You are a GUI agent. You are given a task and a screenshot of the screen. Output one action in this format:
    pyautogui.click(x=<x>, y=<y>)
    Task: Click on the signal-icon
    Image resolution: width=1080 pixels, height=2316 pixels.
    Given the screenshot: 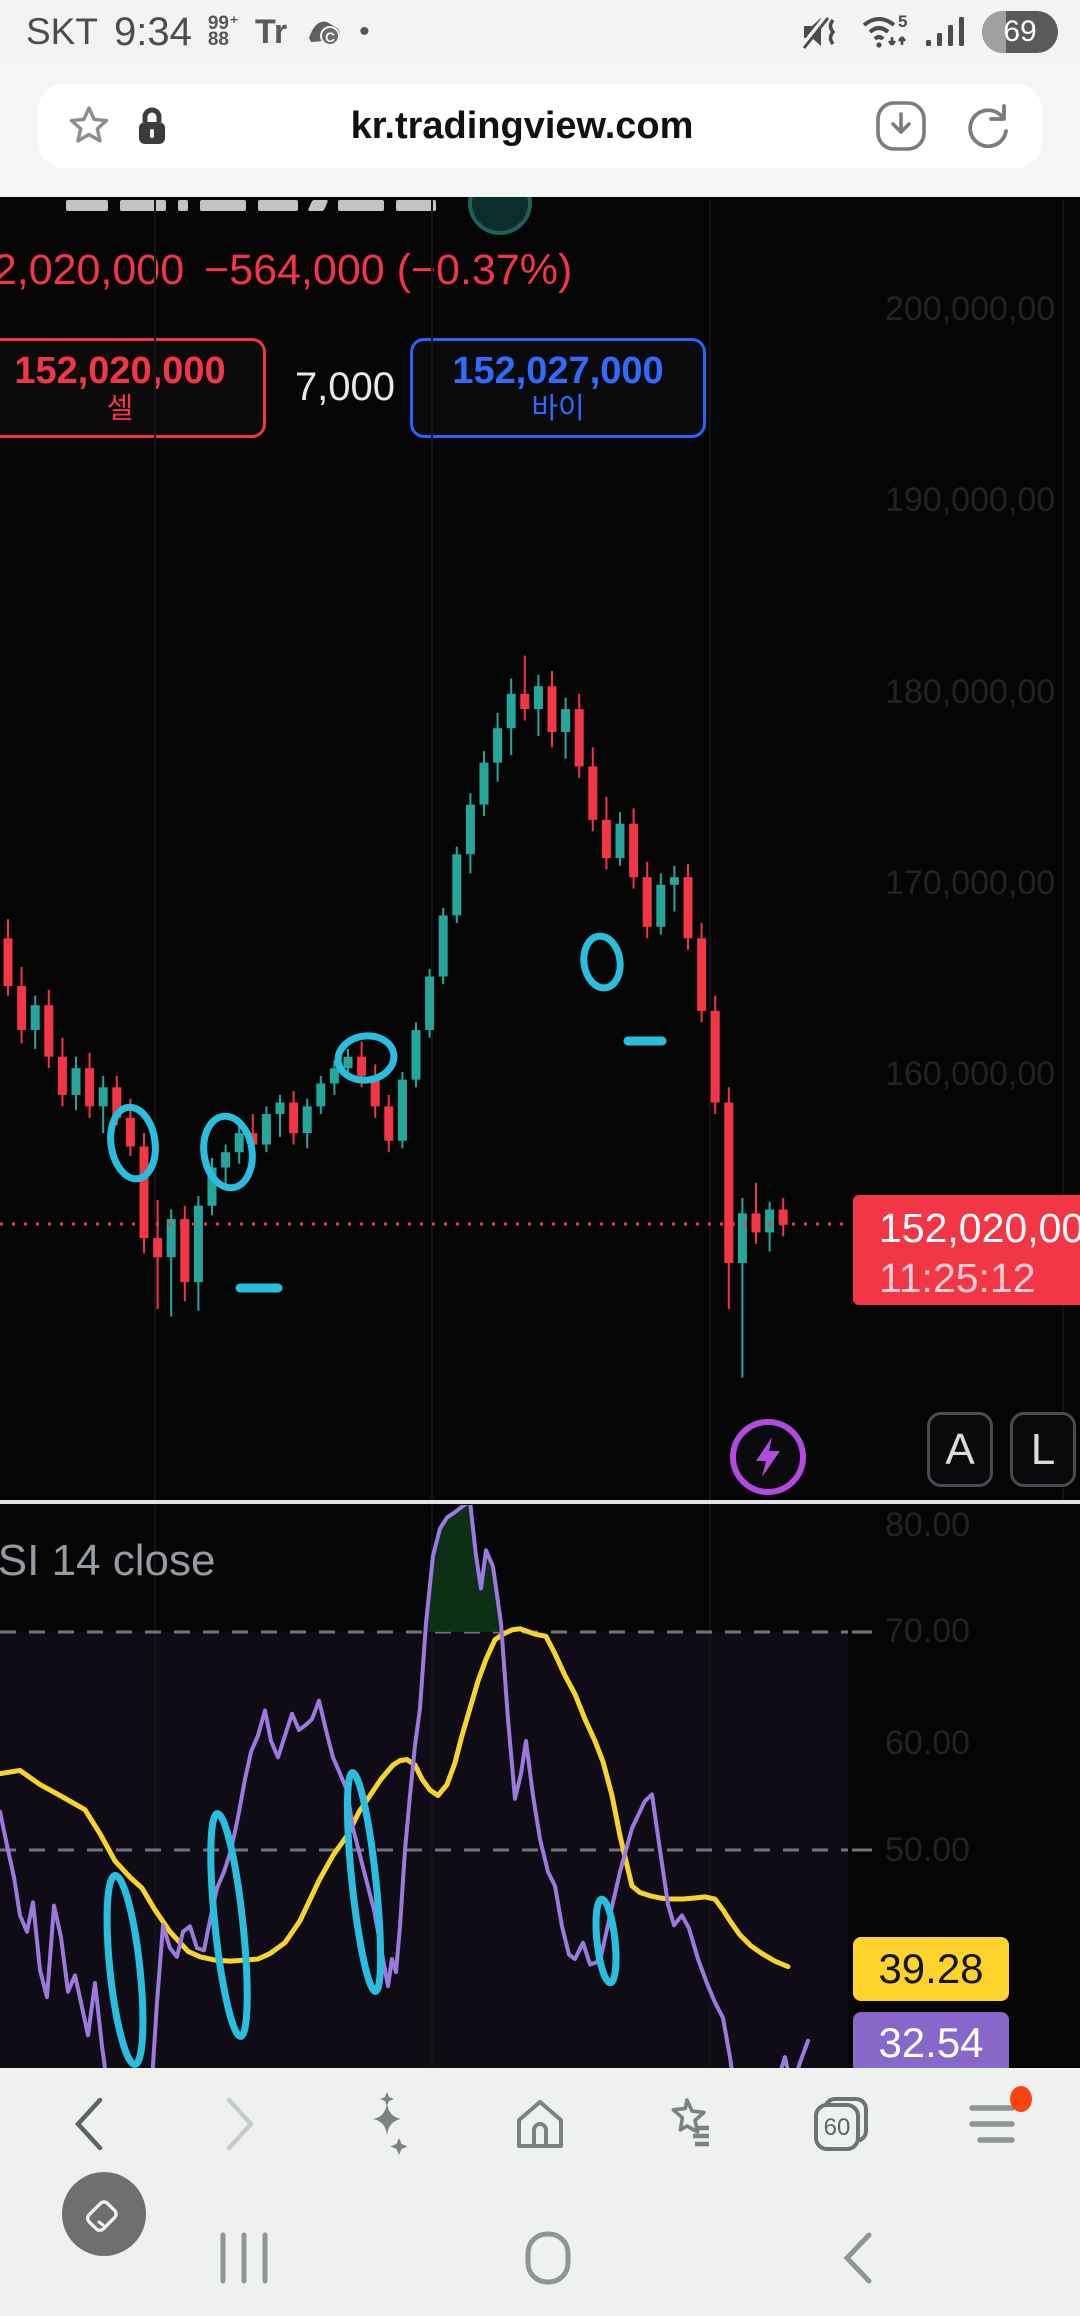 What is the action you would take?
    pyautogui.click(x=946, y=32)
    